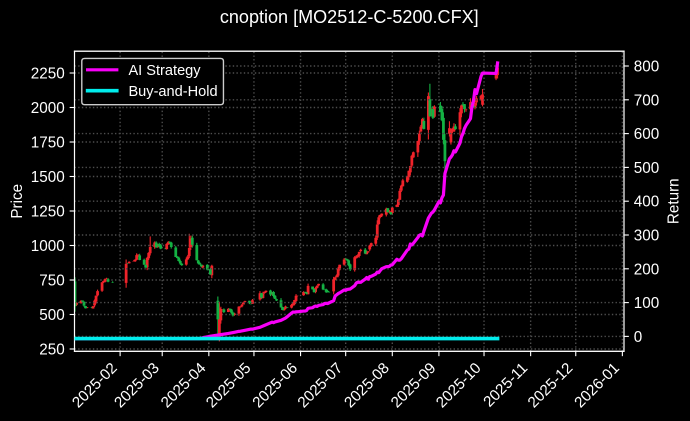  I want to click on svg-text: Return, so click(674, 201).